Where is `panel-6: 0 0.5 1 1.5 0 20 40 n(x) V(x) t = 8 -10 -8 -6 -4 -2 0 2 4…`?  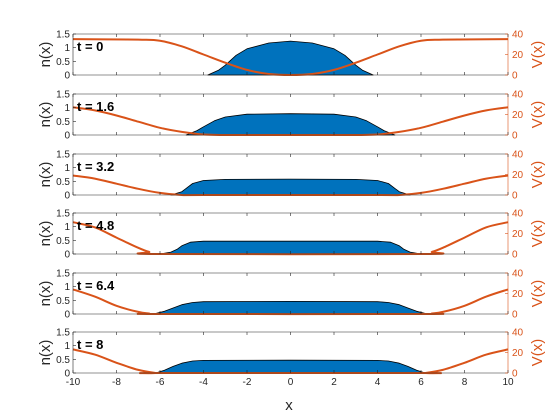
panel-6: 0 0.5 1 1.5 0 20 40 n(x) V(x) t = 8 -10 -8 -6 -4 -2 0 2 4… is located at coordinates (291, 358).